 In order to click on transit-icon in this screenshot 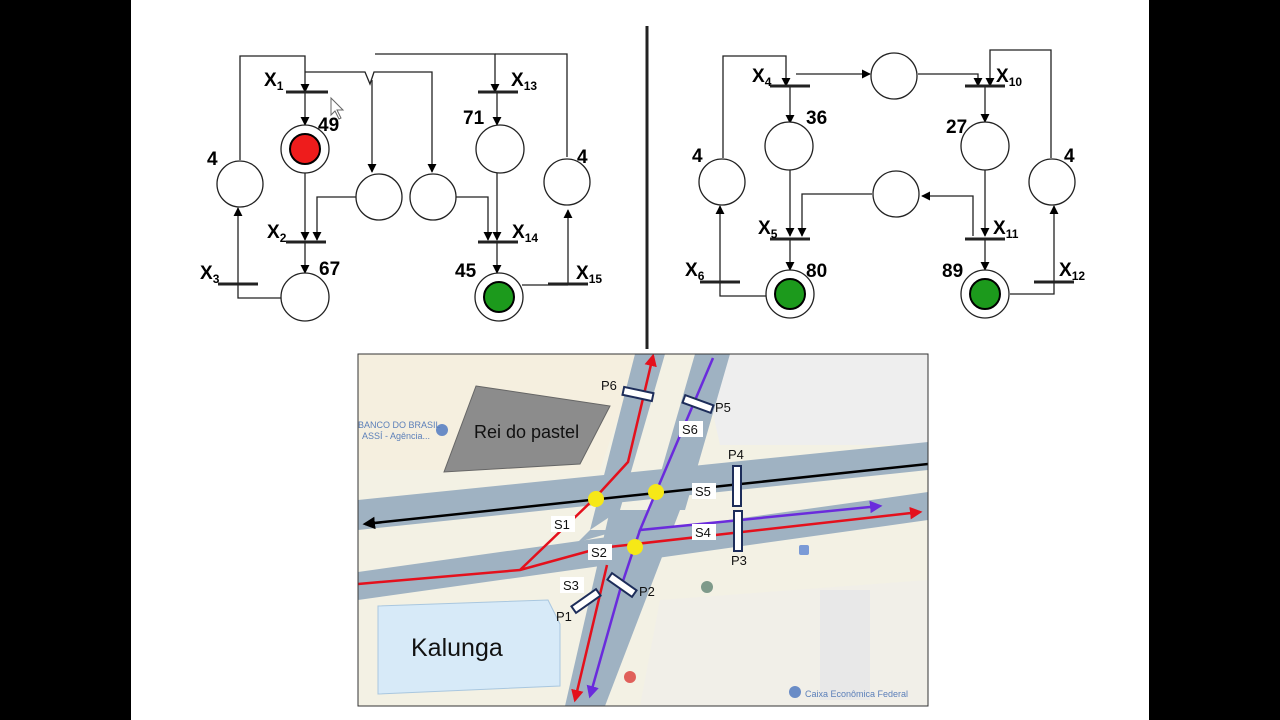, I will do `click(804, 550)`.